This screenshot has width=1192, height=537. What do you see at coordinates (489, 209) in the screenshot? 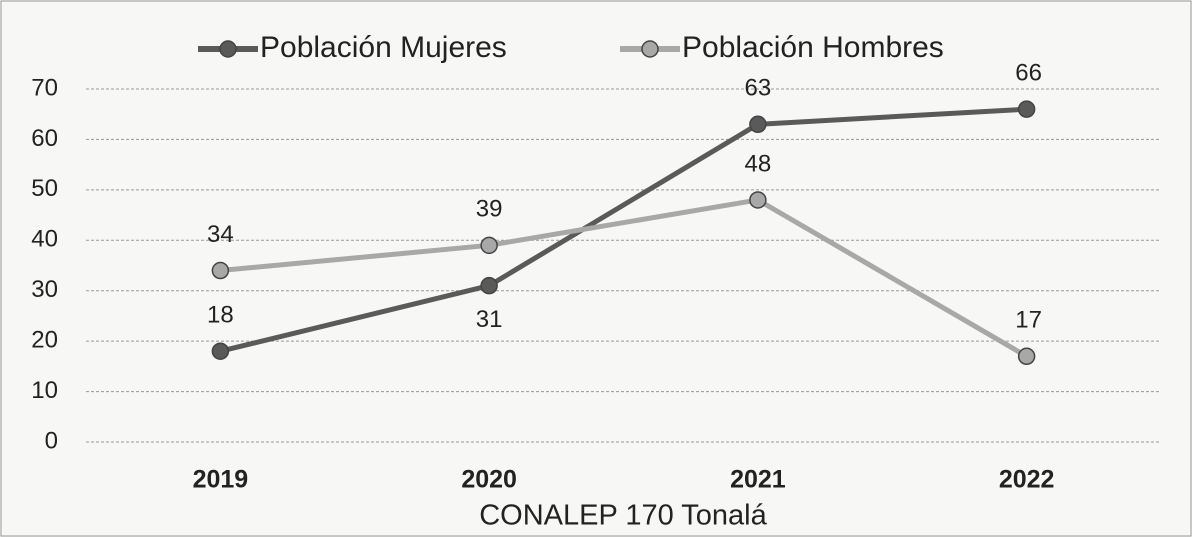
I see `data-label: 39` at bounding box center [489, 209].